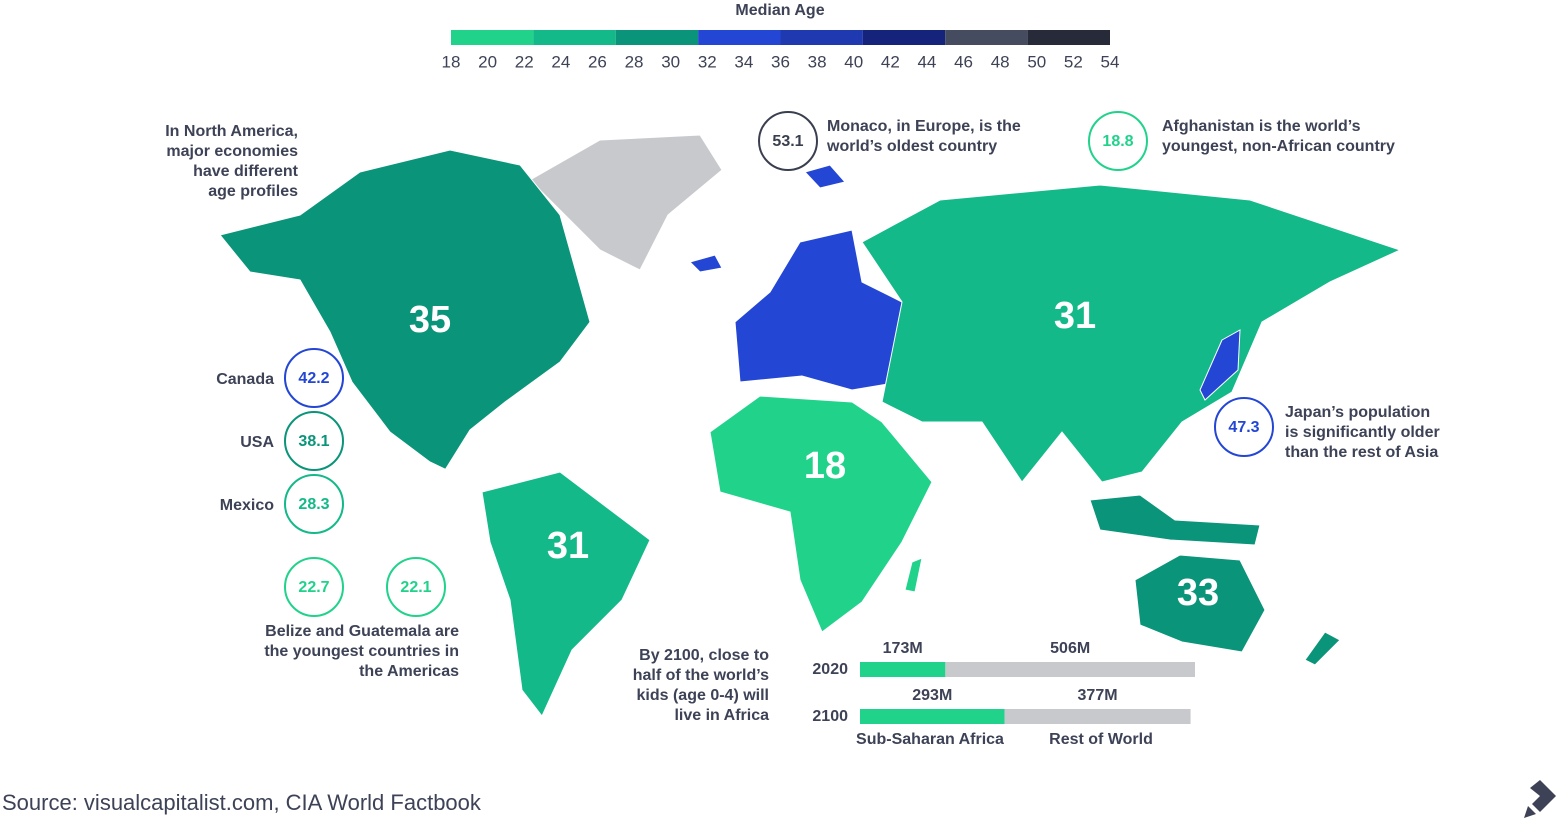  What do you see at coordinates (1110, 61) in the screenshot?
I see `legend-tick-label: 54` at bounding box center [1110, 61].